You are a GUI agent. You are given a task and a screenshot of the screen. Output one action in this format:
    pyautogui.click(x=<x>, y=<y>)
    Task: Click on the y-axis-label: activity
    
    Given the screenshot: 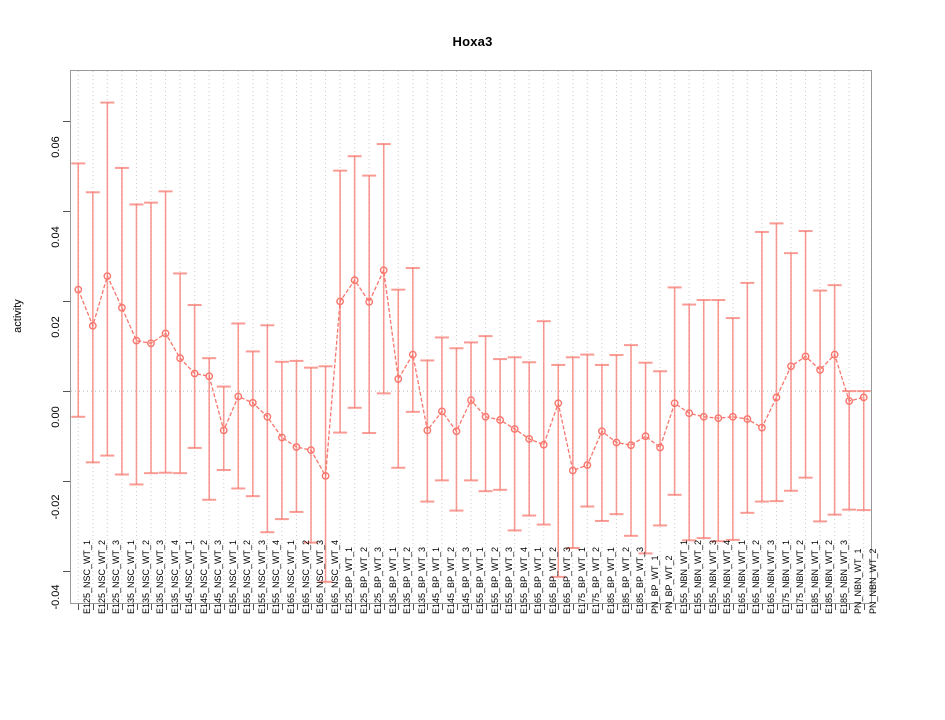 What is the action you would take?
    pyautogui.click(x=18, y=316)
    